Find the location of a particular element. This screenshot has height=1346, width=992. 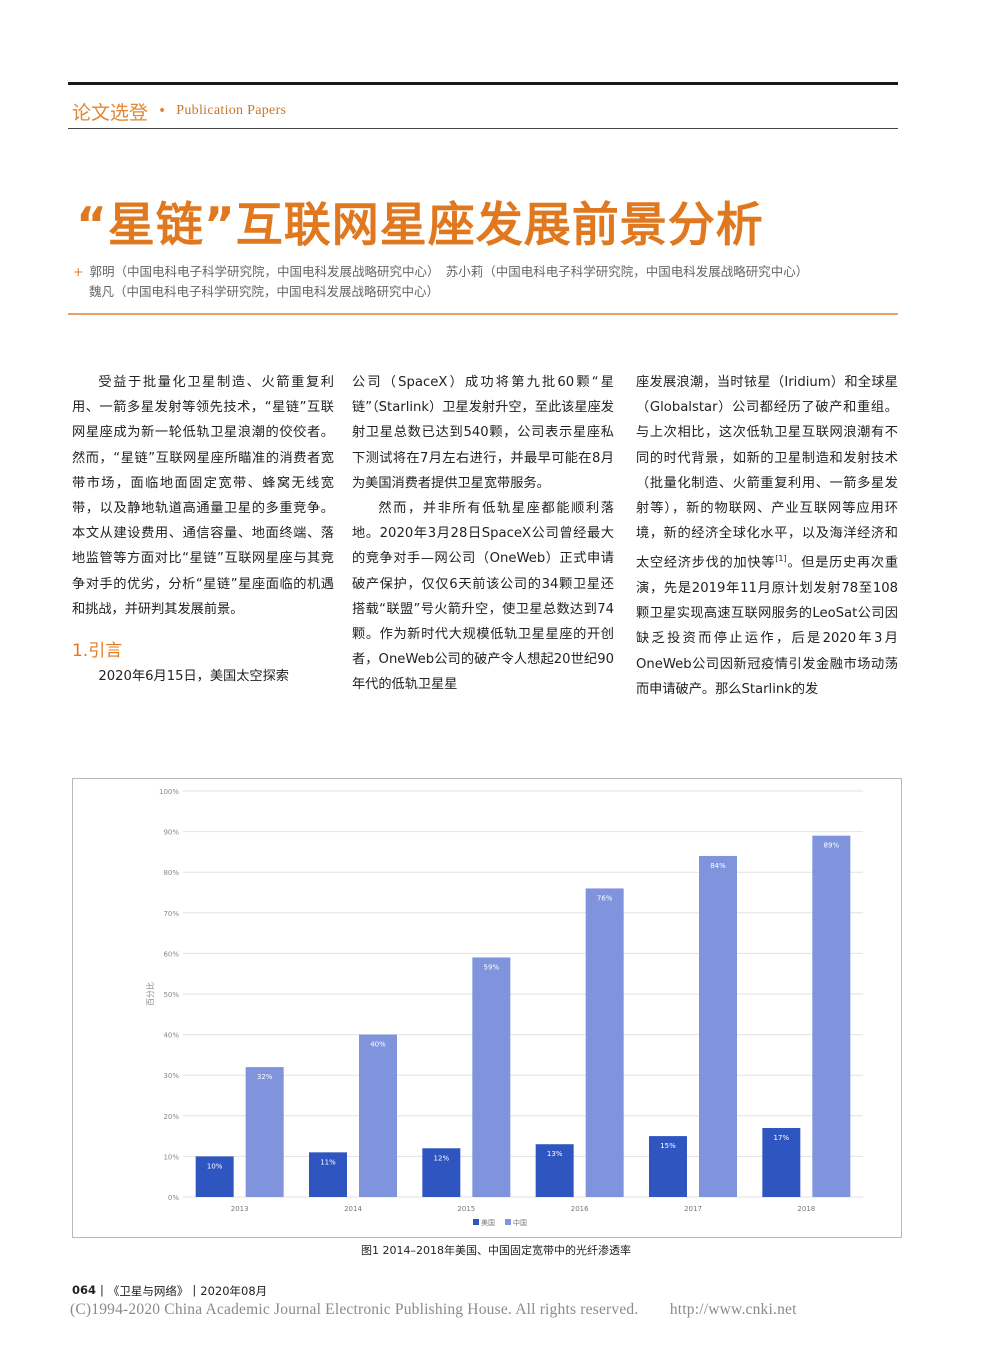

author-plus-icon: + is located at coordinates (78, 271).